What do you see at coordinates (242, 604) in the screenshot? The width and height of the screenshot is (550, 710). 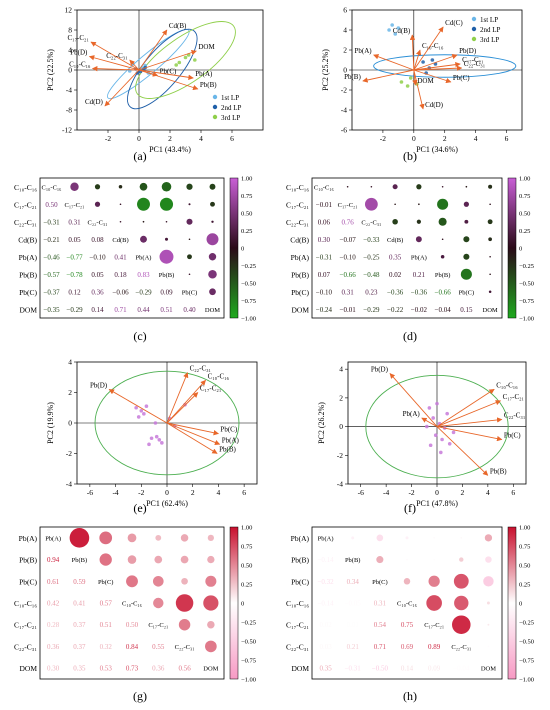 I see `colorbar-tick-label: 0` at bounding box center [242, 604].